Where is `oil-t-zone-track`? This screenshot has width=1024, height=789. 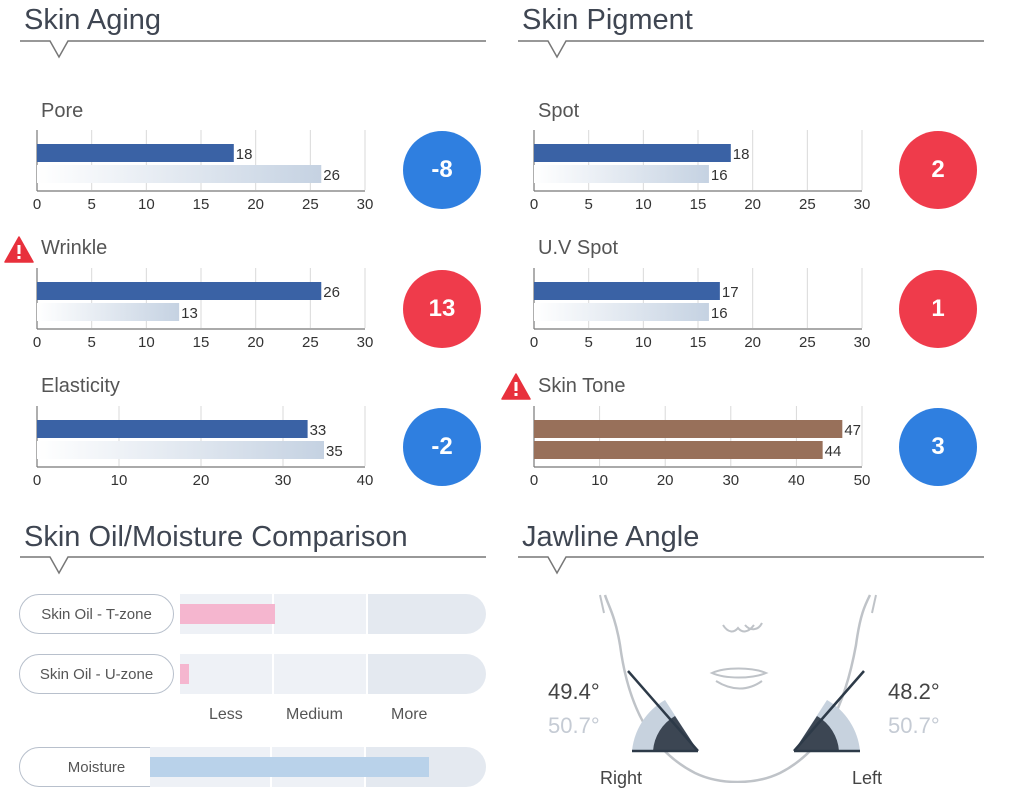
oil-t-zone-track is located at coordinates (333, 614).